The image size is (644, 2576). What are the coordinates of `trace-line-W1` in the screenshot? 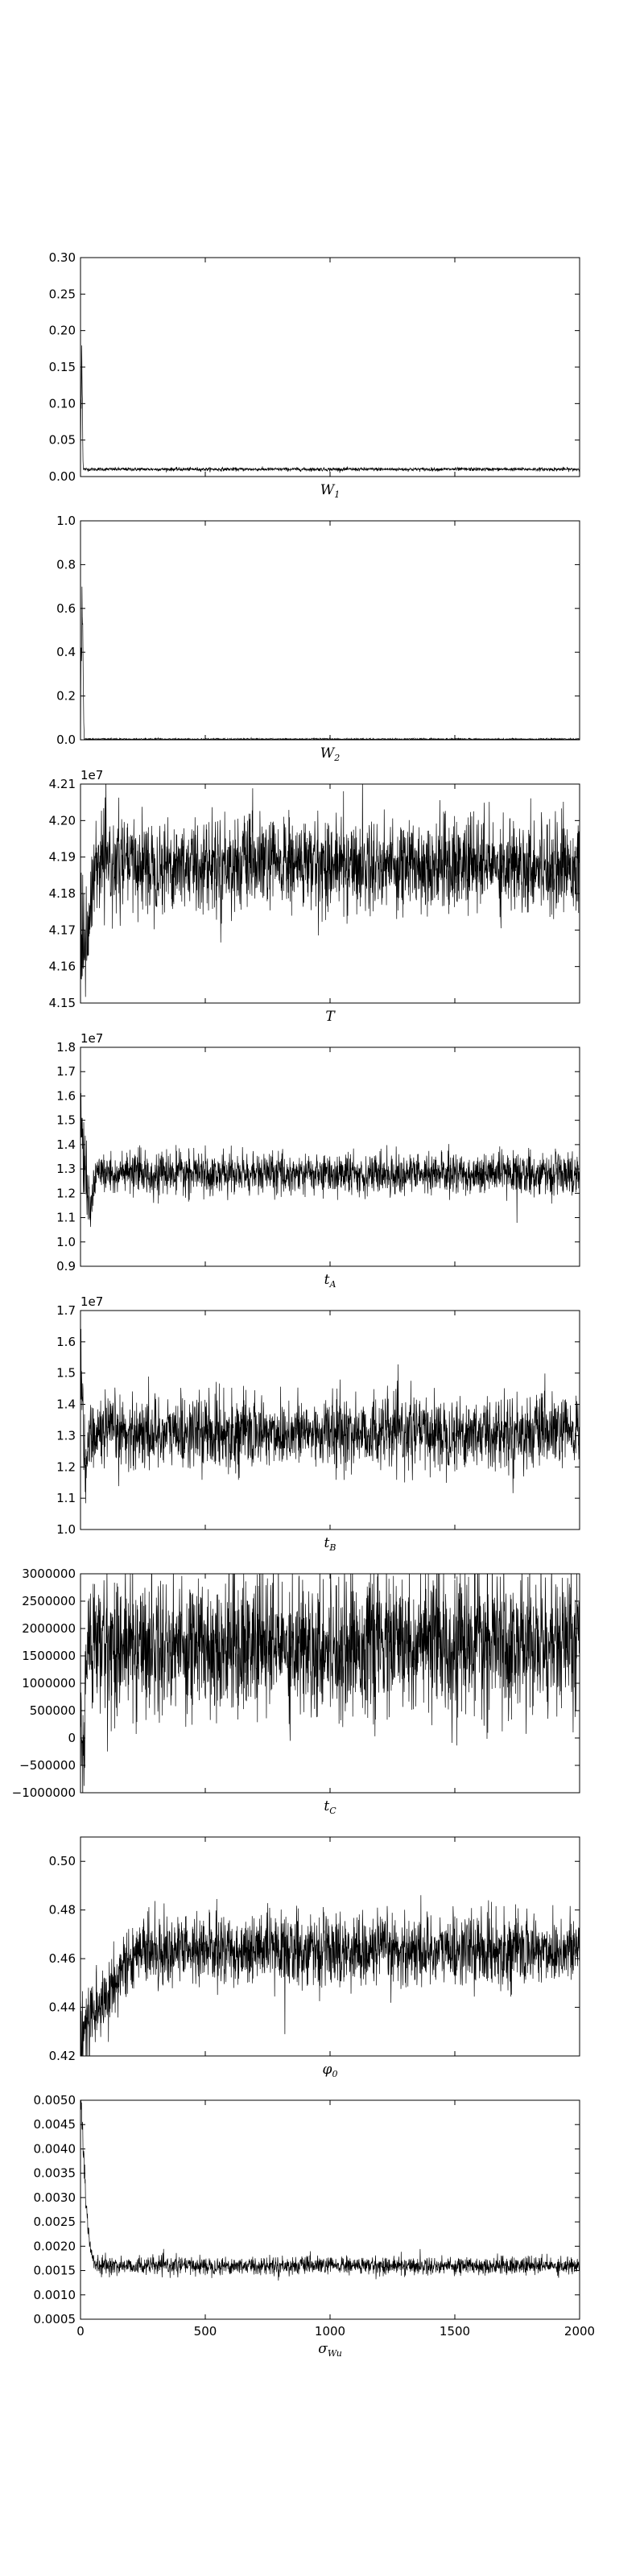 It's located at (330, 409).